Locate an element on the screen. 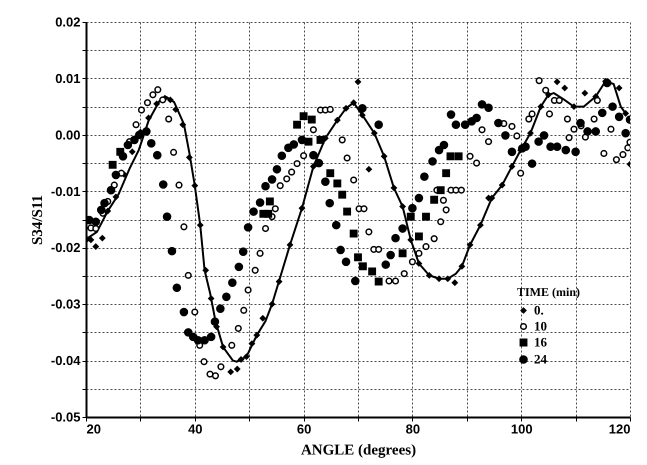 This screenshot has height=465, width=647. x-tick-label: 80 is located at coordinates (413, 429).